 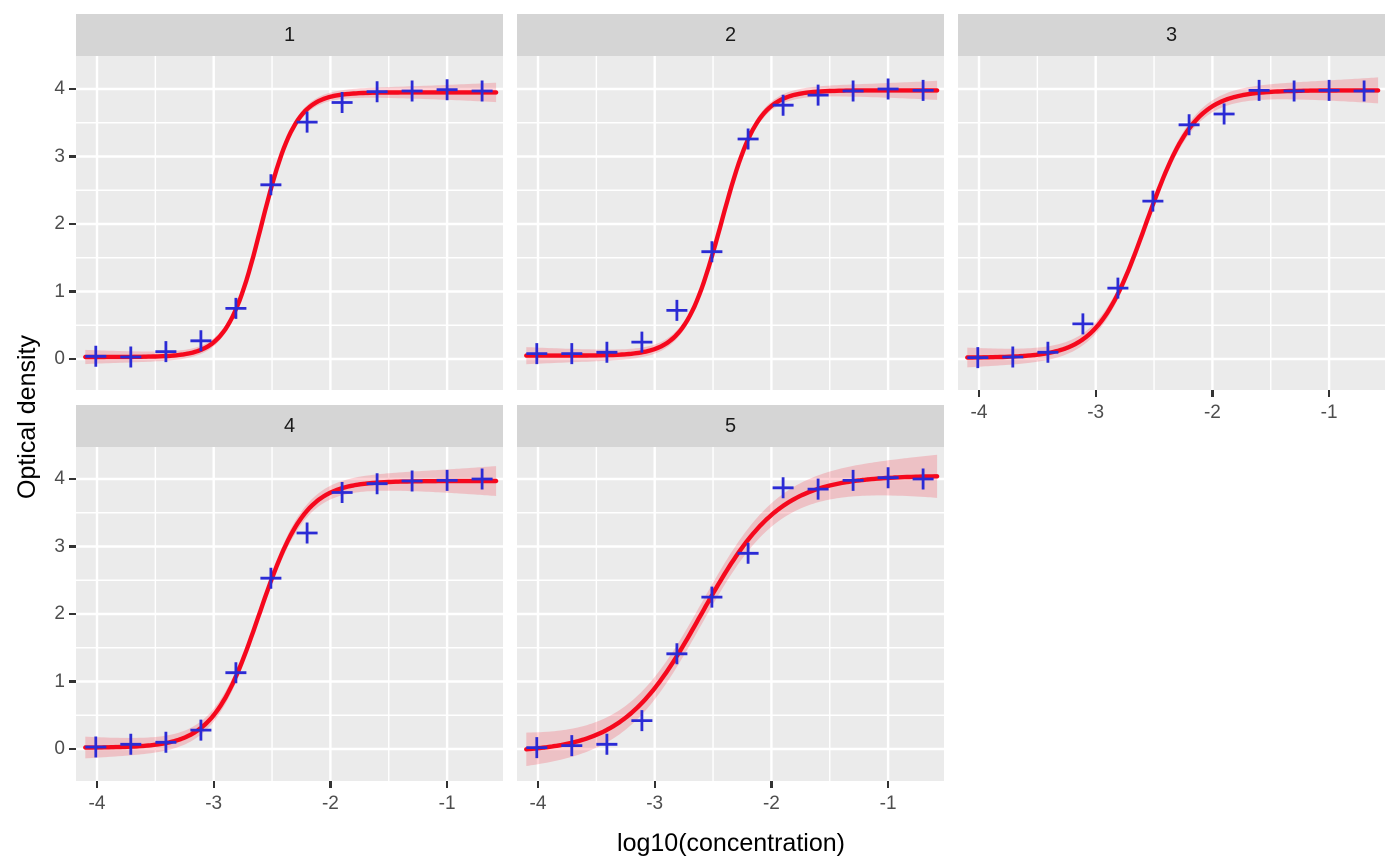 I want to click on y-tick-label: 4, so click(x=59, y=88).